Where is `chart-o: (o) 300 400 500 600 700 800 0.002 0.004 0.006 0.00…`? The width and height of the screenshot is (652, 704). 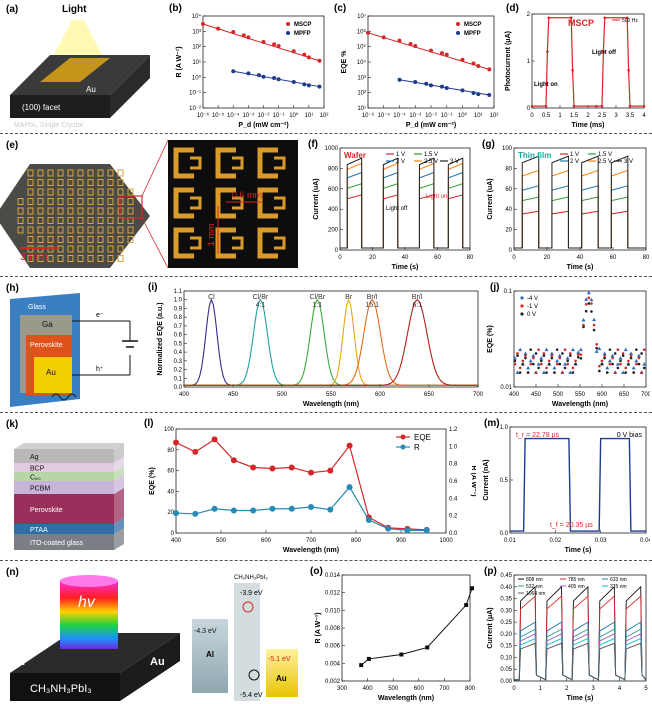
chart-o: (o) 300 400 500 600 700 800 0.002 0.004 0.006 0.00… is located at coordinates (393, 634).